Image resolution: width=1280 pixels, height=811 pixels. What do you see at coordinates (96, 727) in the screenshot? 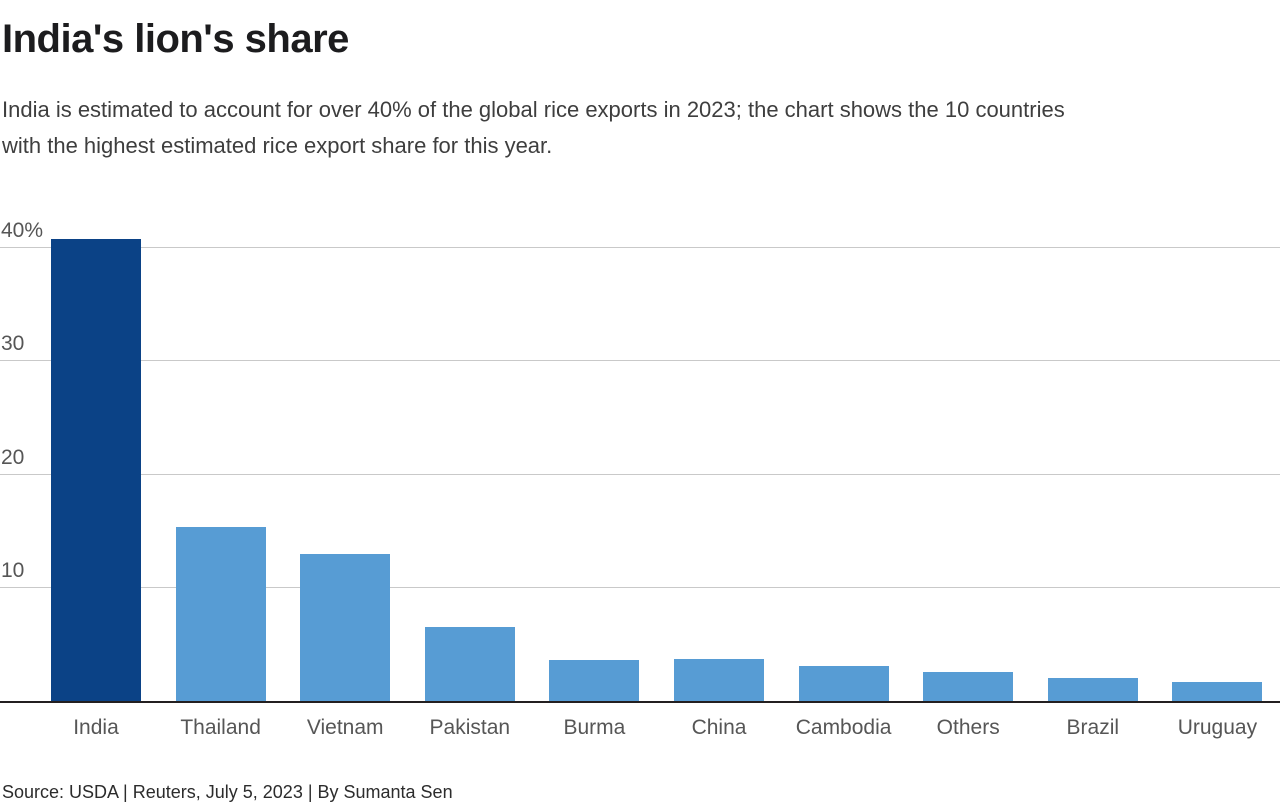
I see `x-axis-label: India` at bounding box center [96, 727].